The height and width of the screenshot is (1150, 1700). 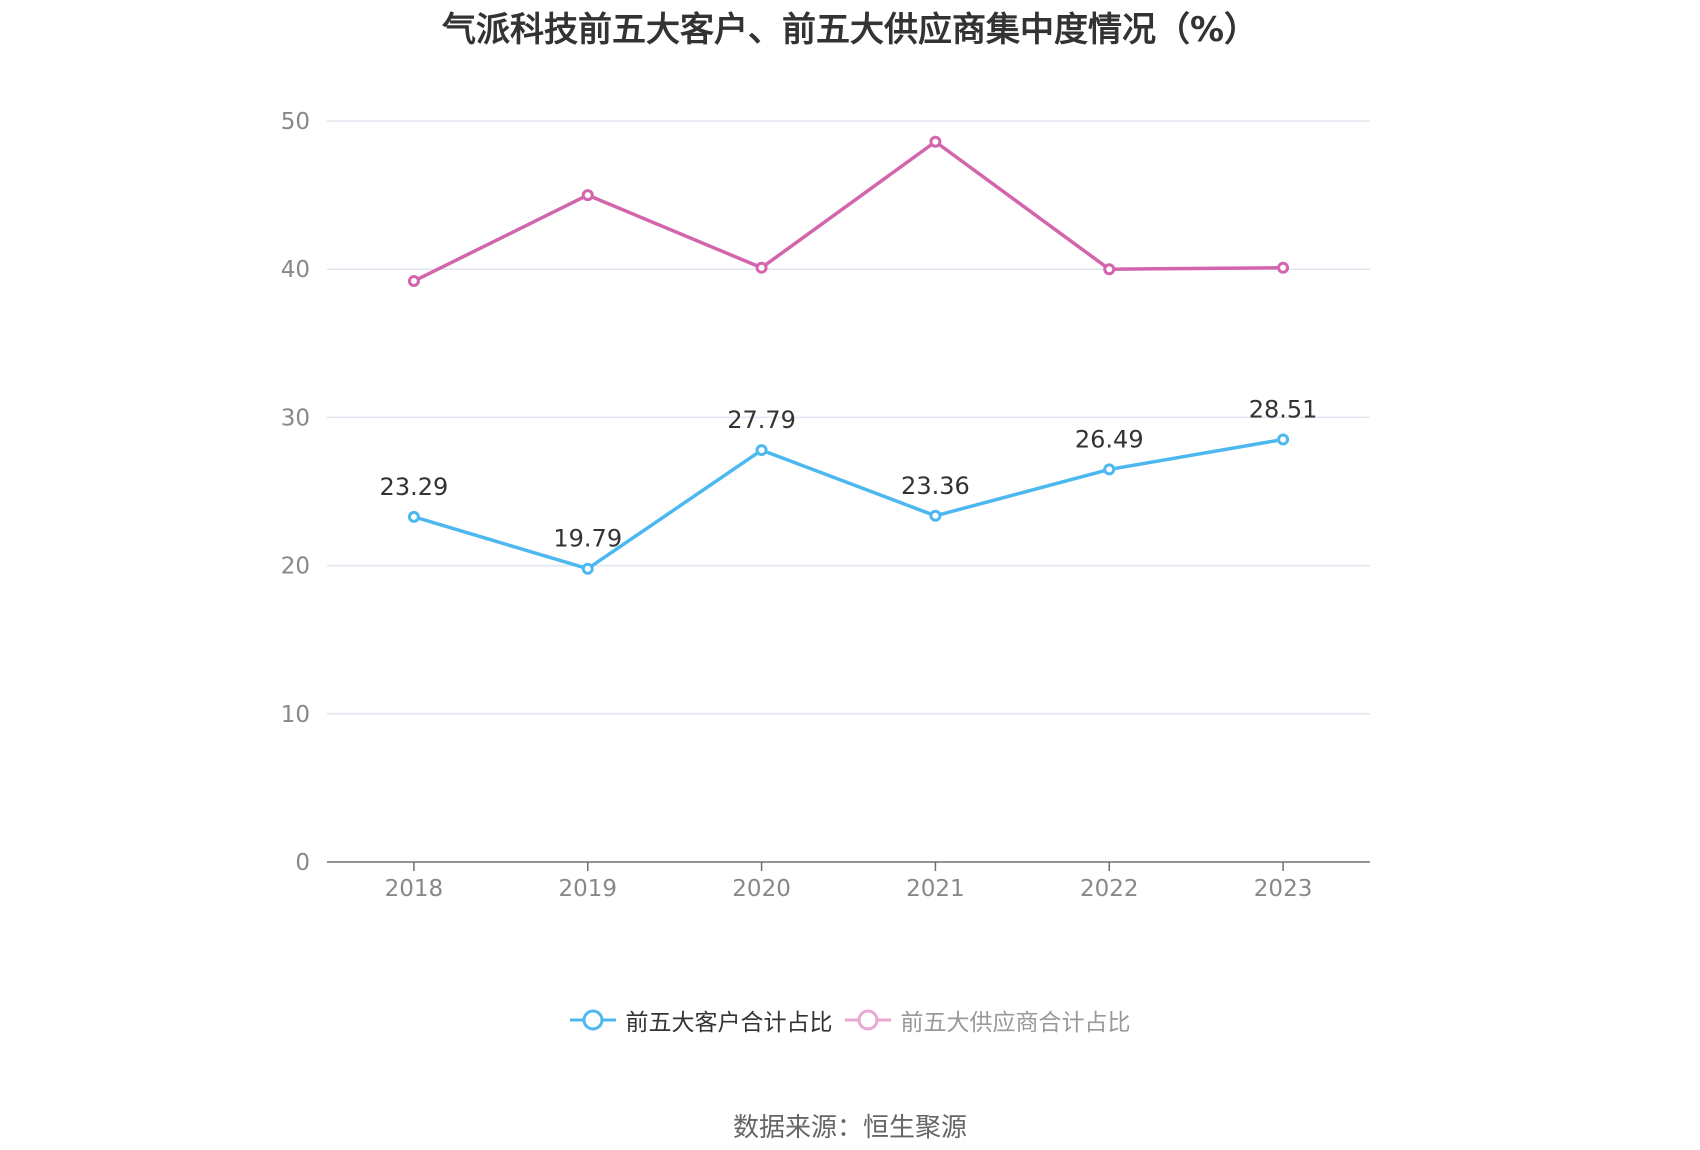 I want to click on legend-item-customers: 前五大客户合计占比, so click(x=701, y=1020).